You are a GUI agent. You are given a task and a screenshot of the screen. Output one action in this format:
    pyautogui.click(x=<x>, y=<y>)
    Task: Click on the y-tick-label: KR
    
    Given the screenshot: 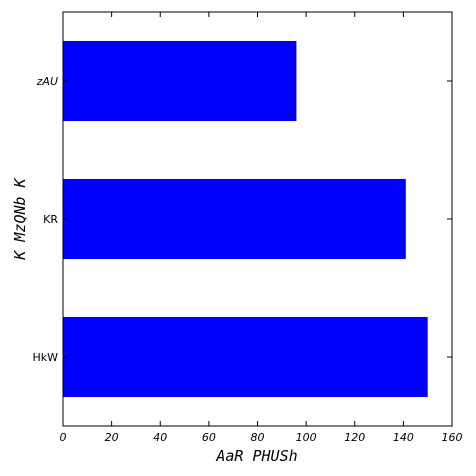 What is the action you would take?
    pyautogui.click(x=50, y=219)
    